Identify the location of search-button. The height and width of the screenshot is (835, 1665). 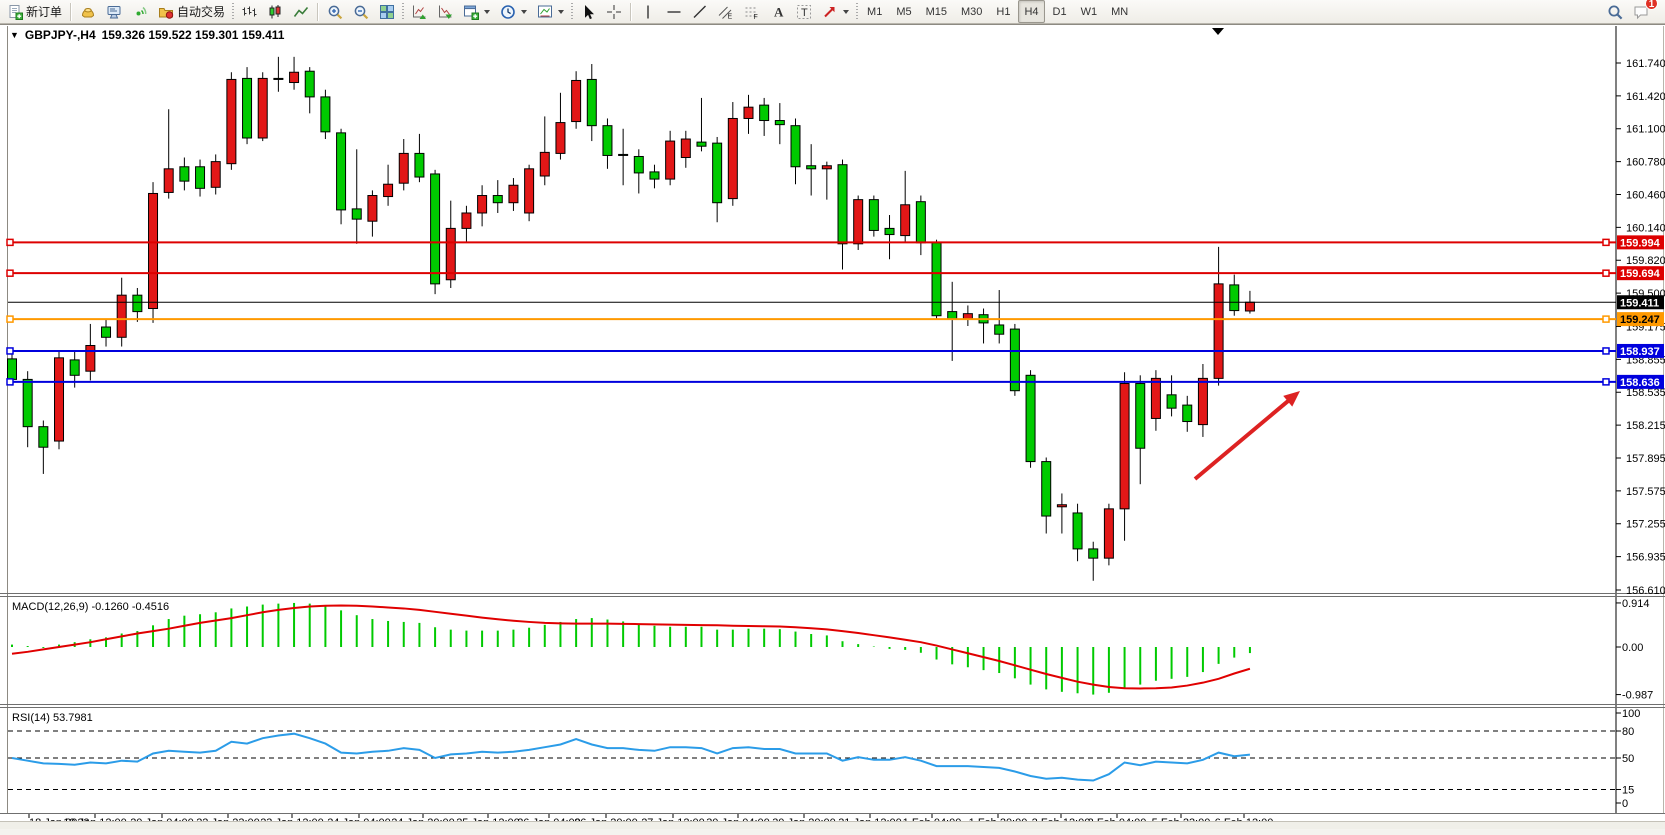
(1615, 11).